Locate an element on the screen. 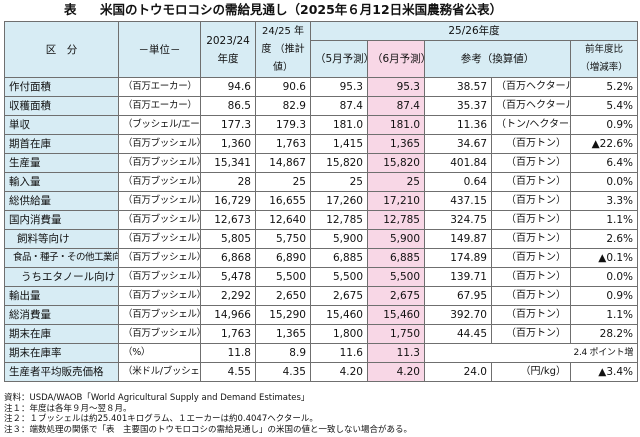 This screenshot has width=640, height=437. row-unit: （百万エーカー） is located at coordinates (159, 87).